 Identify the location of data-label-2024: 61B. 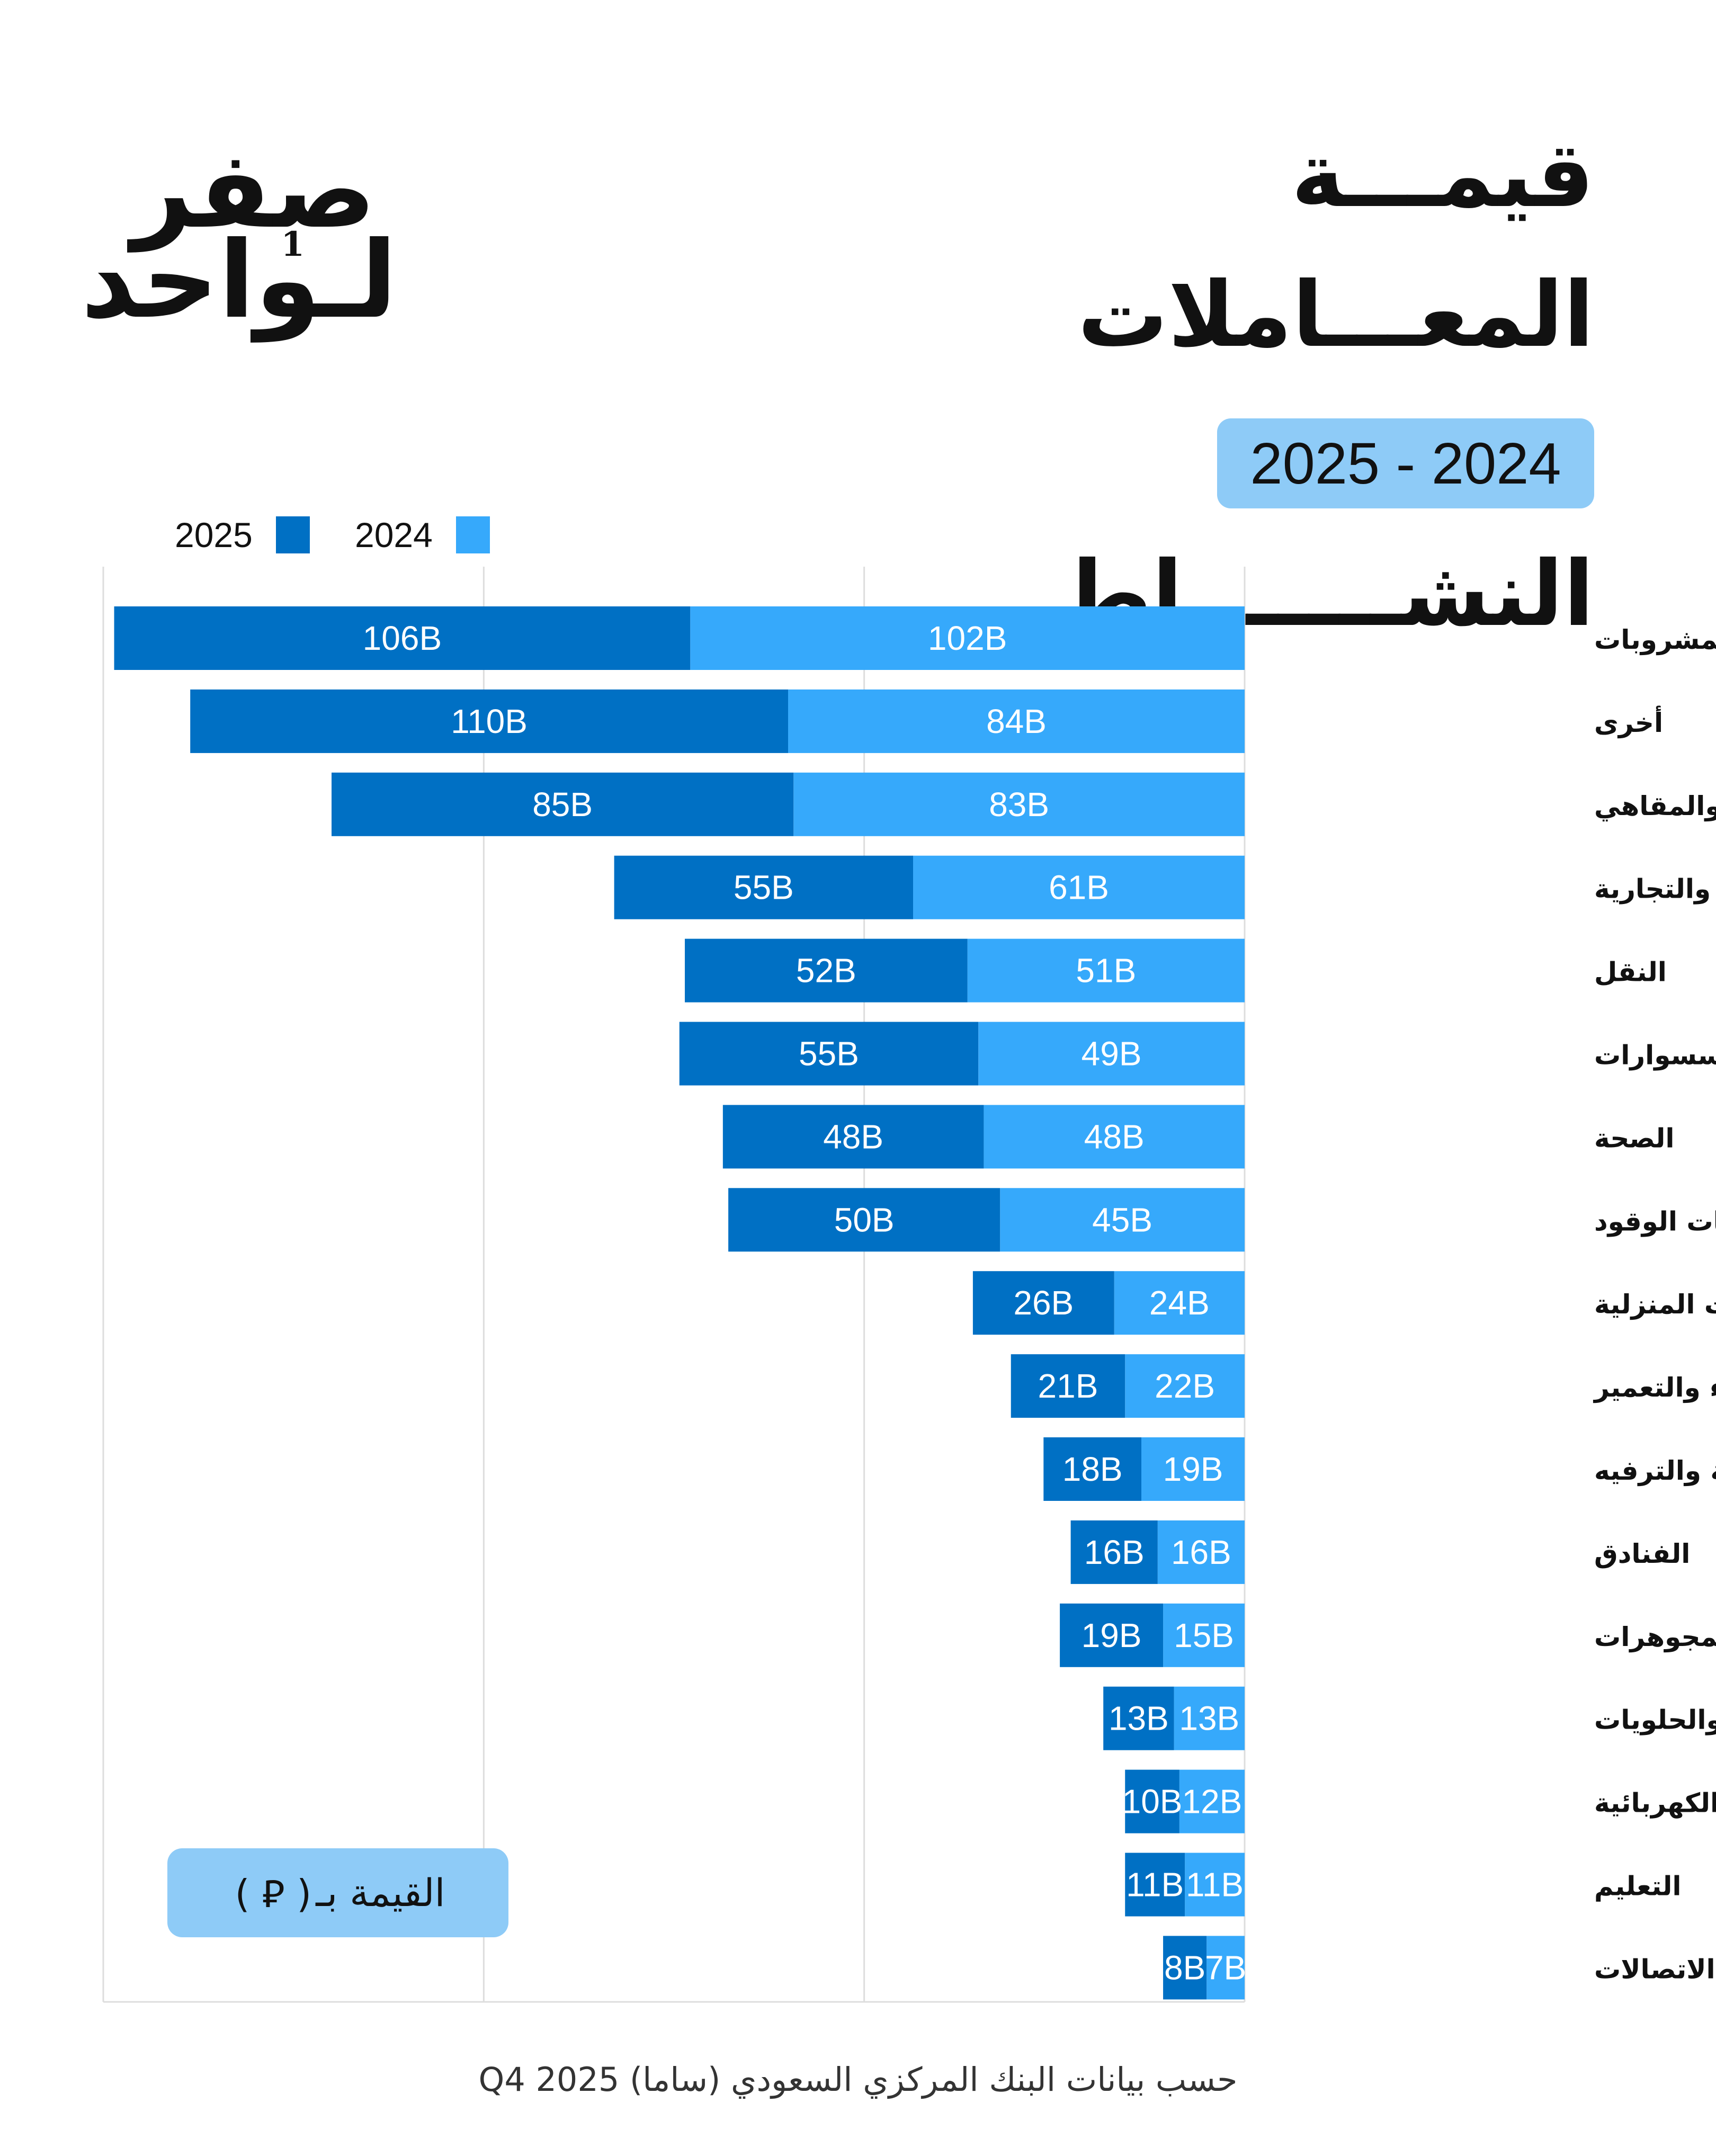
(1079, 888).